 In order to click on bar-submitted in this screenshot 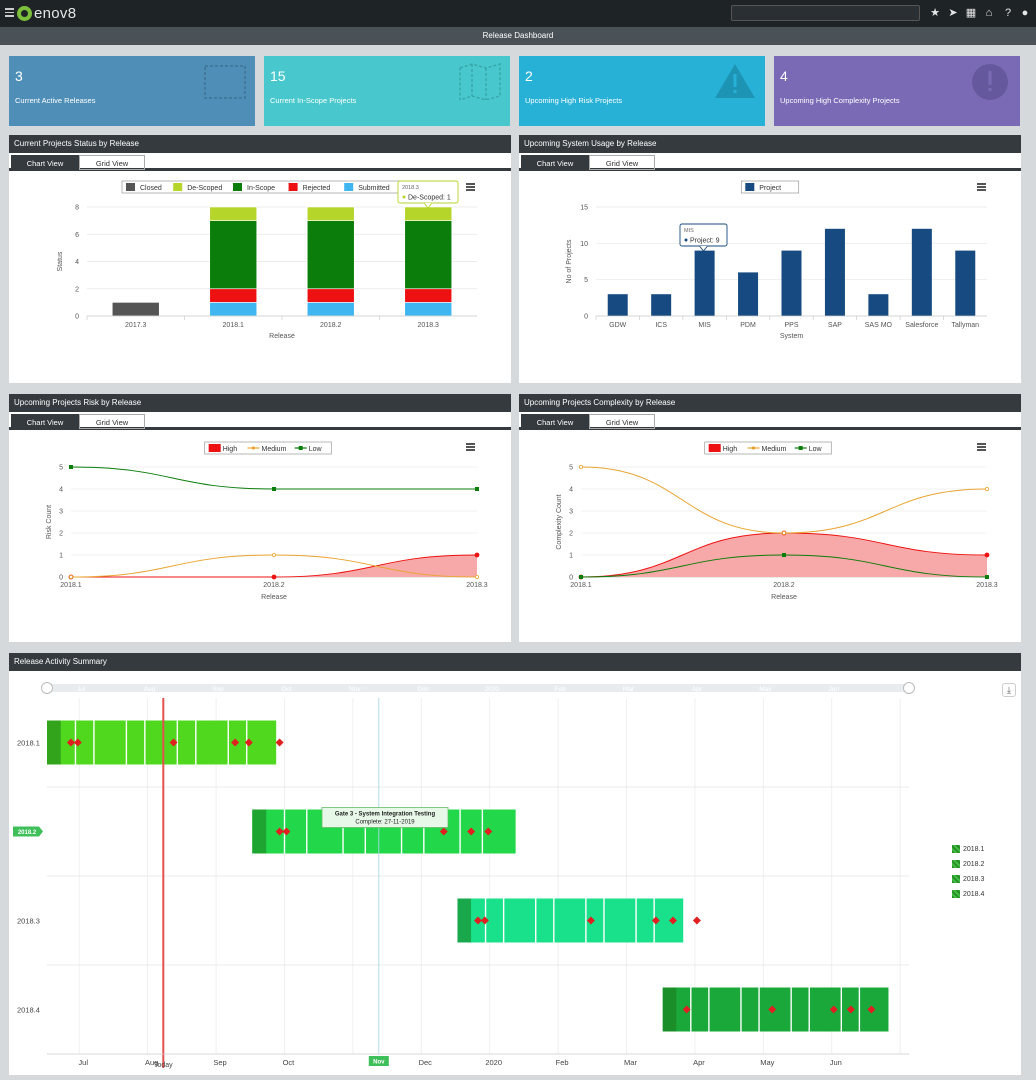, I will do `click(330, 309)`.